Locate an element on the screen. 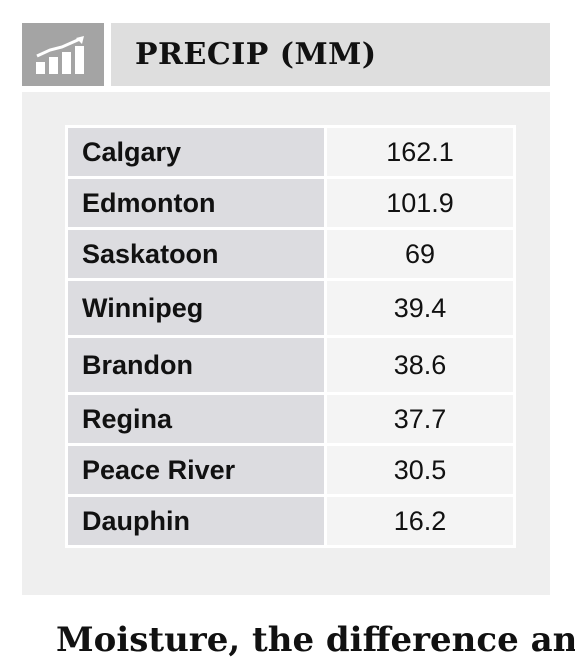 Image resolution: width=575 pixels, height=660 pixels. table-row: Calgary 162.1 is located at coordinates (290, 152).